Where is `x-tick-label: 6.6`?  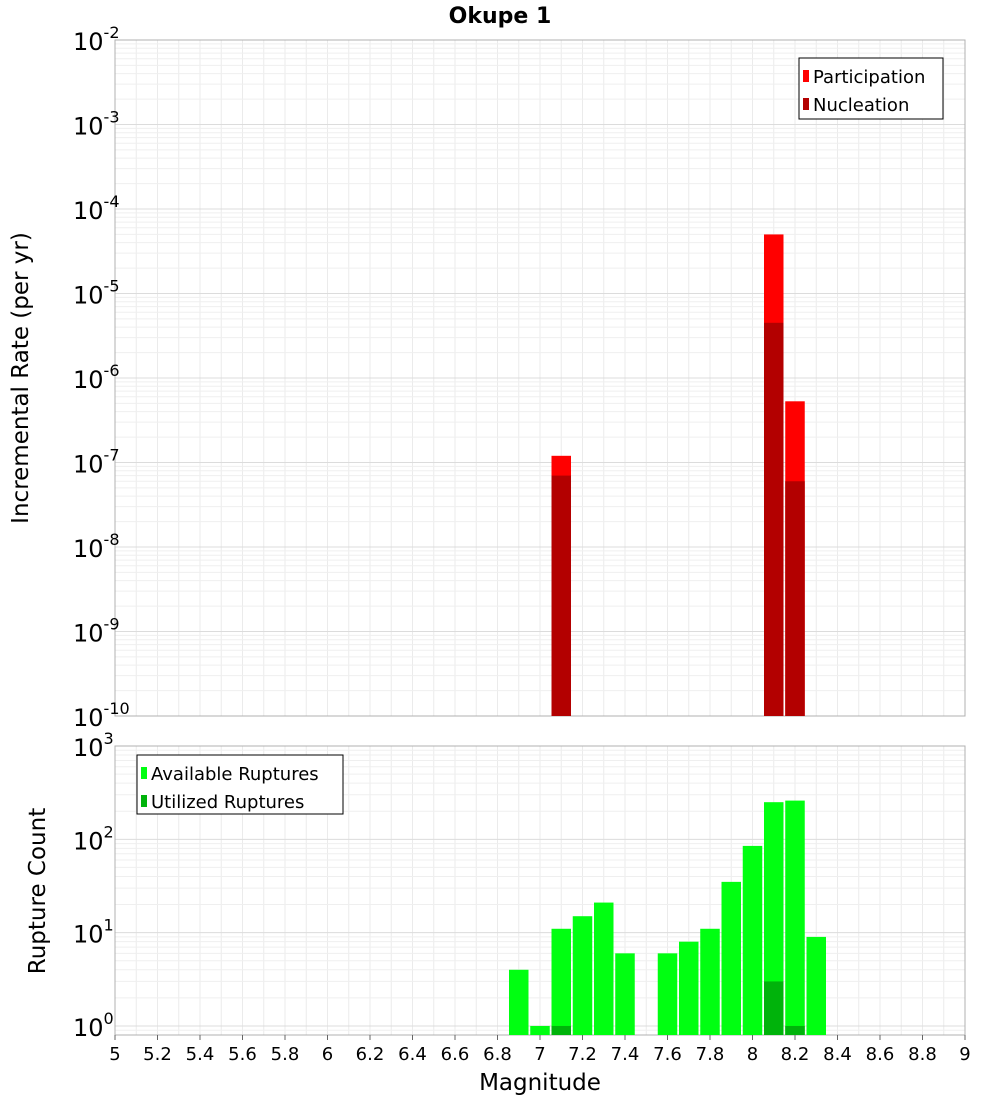
x-tick-label: 6.6 is located at coordinates (455, 1054).